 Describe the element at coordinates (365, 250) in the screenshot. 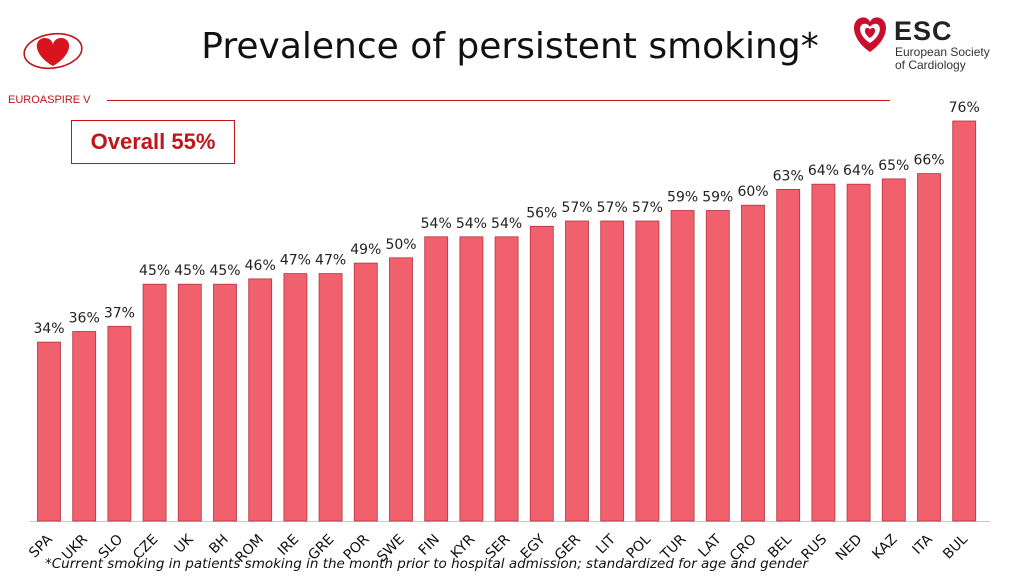

I see `value-label-por: 49%` at that location.